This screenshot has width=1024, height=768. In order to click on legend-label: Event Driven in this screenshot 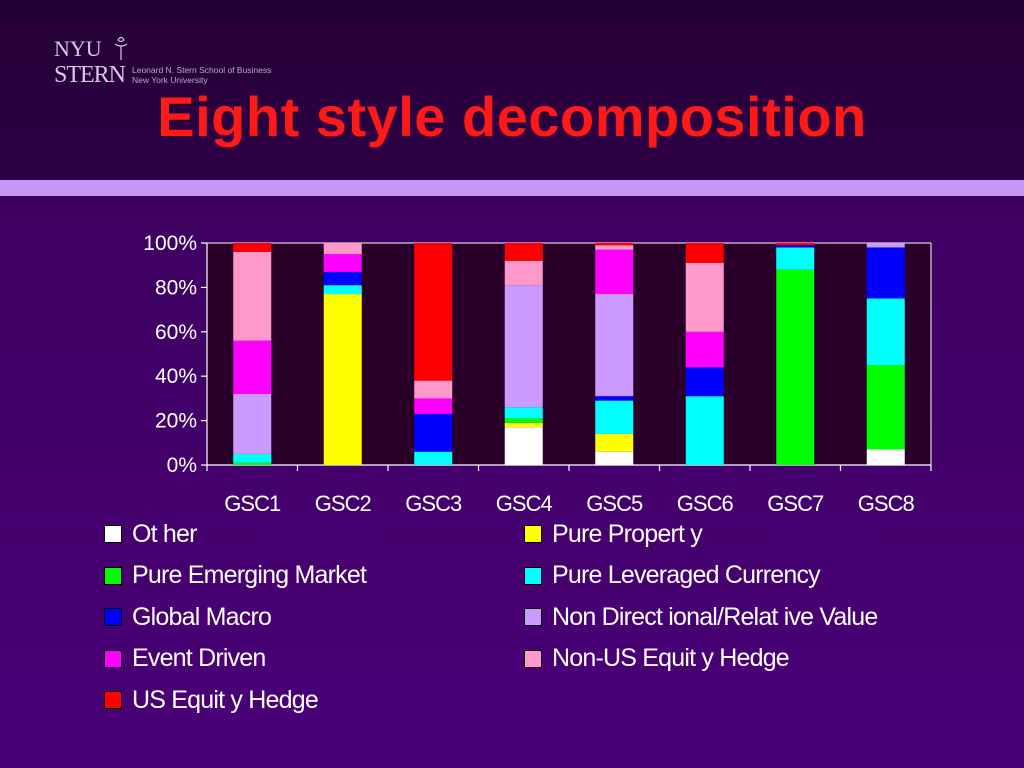, I will do `click(199, 658)`.